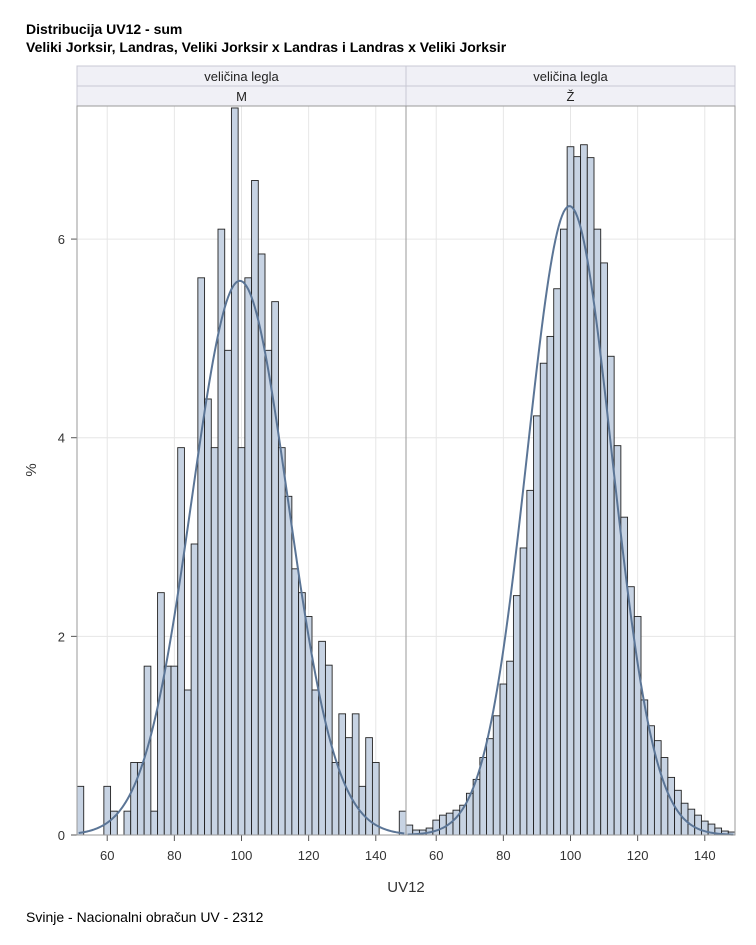  Describe the element at coordinates (61, 239) in the screenshot. I see `y-tick-label: 6` at that location.